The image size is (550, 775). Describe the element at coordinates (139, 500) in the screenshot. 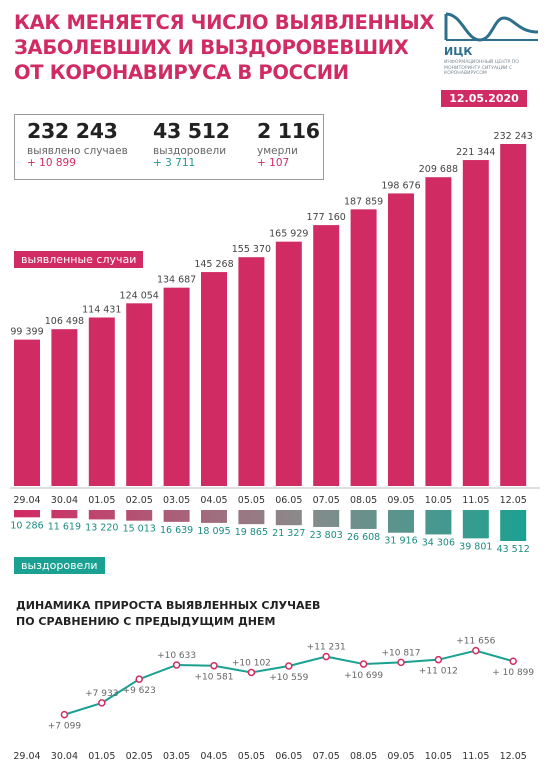

I see `date-tick-label: 02.05` at that location.